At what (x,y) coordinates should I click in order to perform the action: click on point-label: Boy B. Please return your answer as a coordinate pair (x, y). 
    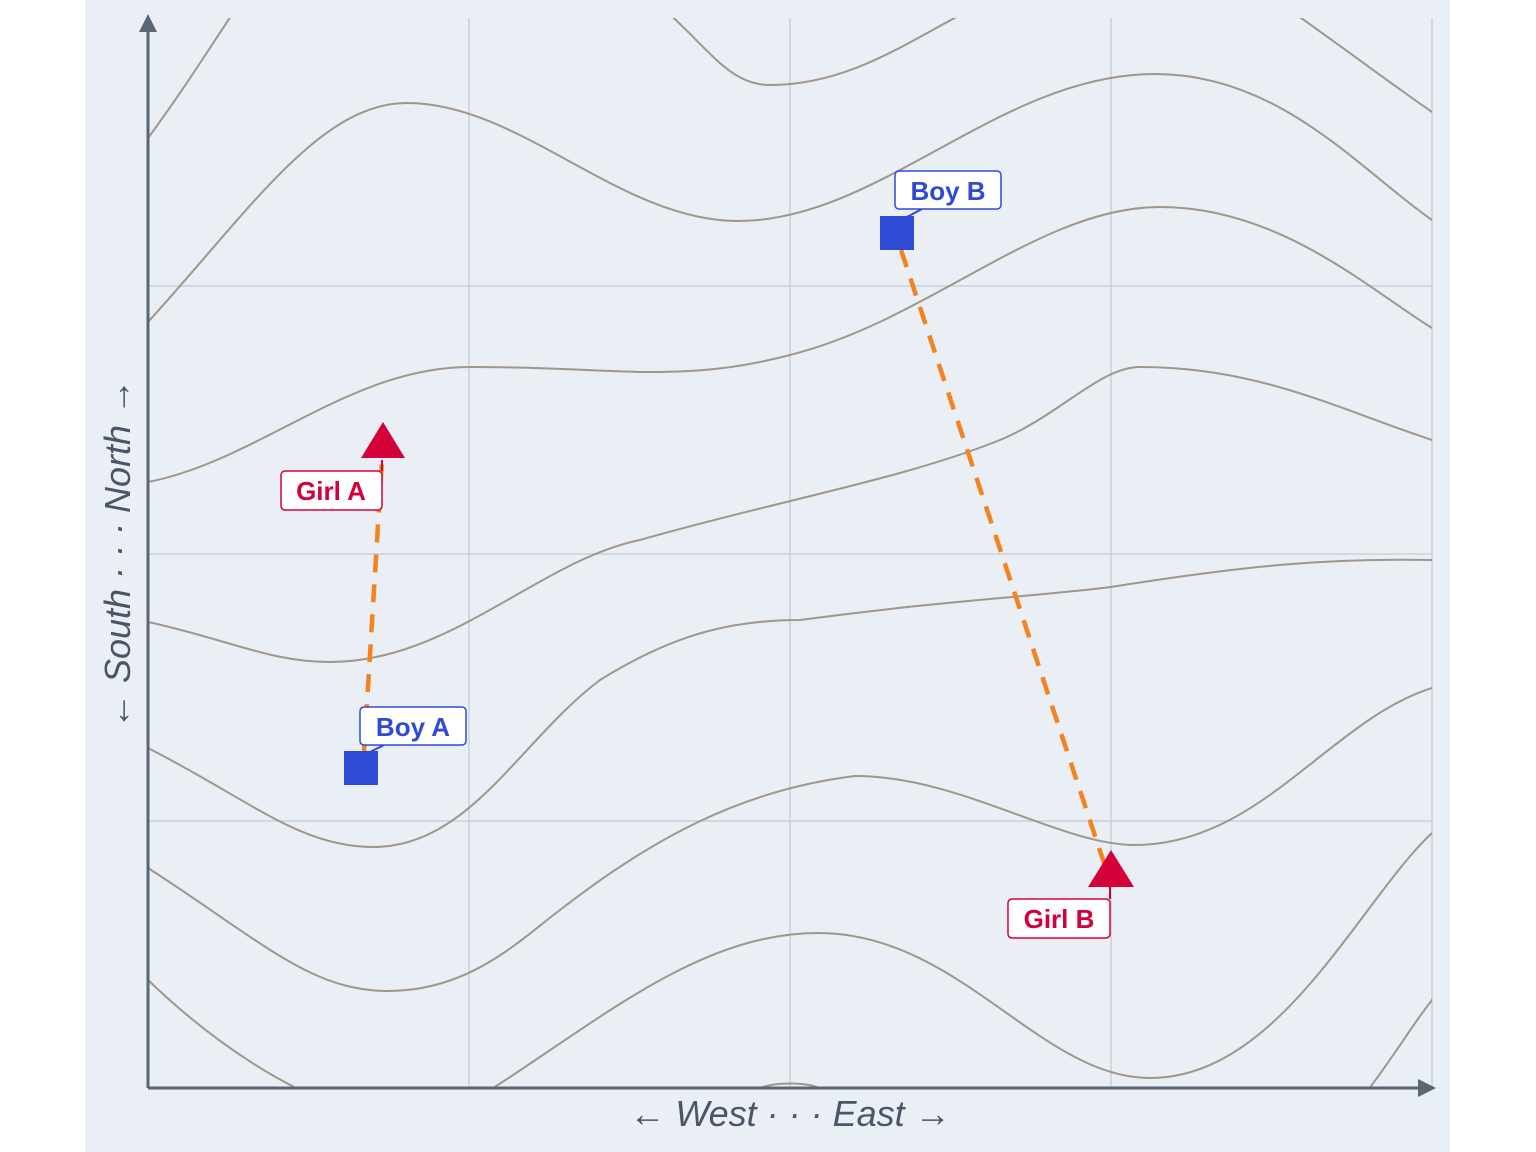
    Looking at the image, I should click on (947, 191).